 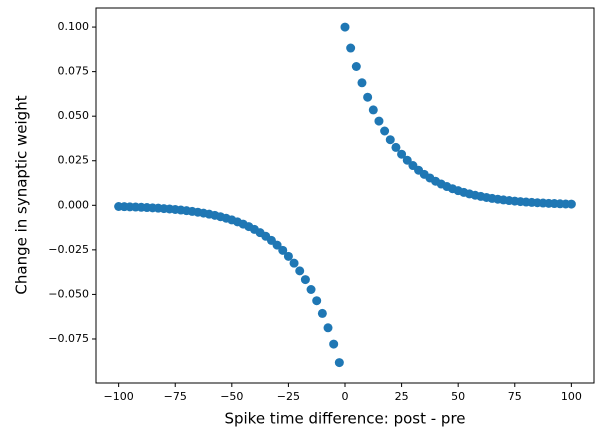 I want to click on y-tick-label: −0.075, so click(x=68, y=338).